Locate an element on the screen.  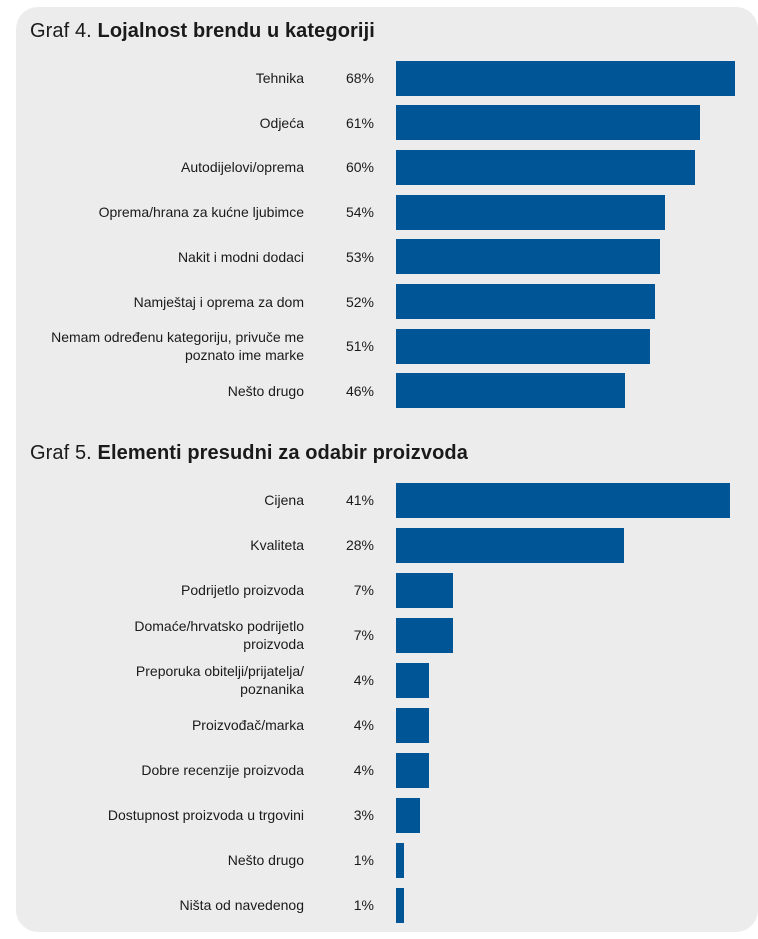
category-label: Dobre recenzije proizvoda is located at coordinates (222, 770).